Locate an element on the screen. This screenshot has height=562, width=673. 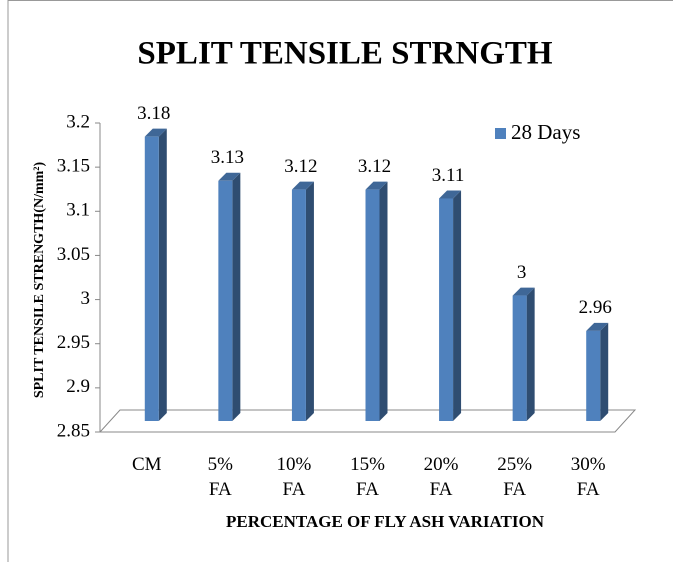
data-label: 2.96 is located at coordinates (595, 307).